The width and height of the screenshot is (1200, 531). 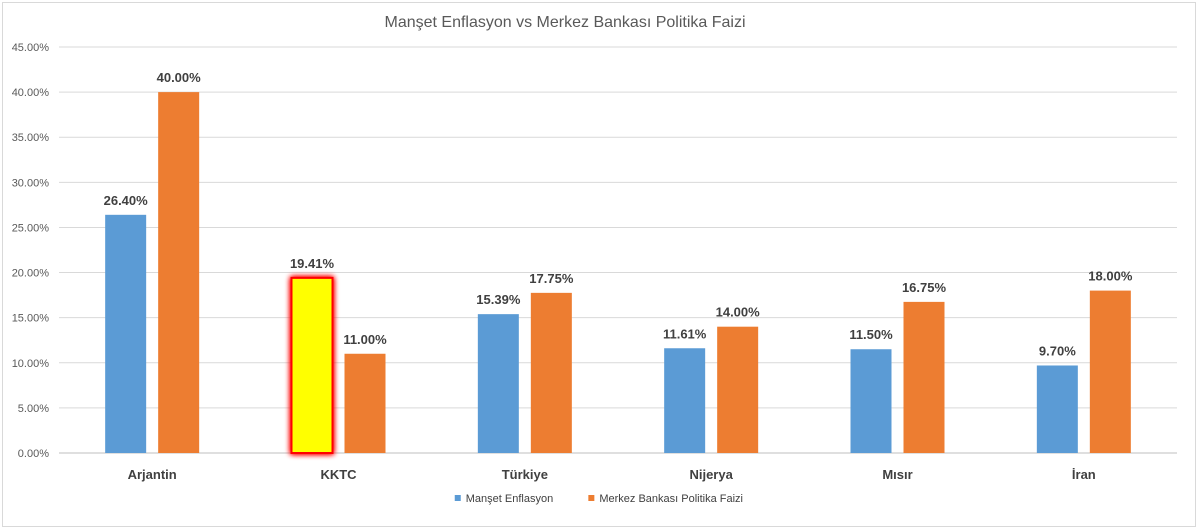 What do you see at coordinates (711, 474) in the screenshot?
I see `x-category-label: Nijerya` at bounding box center [711, 474].